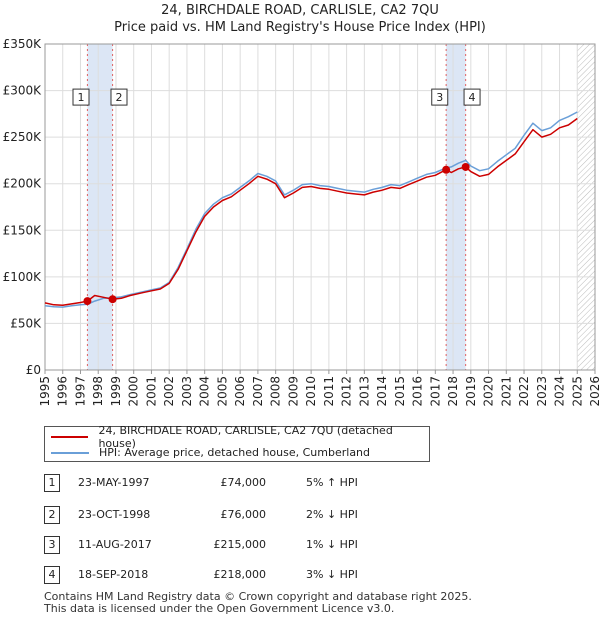 This screenshot has height=620, width=600. What do you see at coordinates (116, 391) in the screenshot?
I see `x-tick-label: 1999` at bounding box center [116, 391].